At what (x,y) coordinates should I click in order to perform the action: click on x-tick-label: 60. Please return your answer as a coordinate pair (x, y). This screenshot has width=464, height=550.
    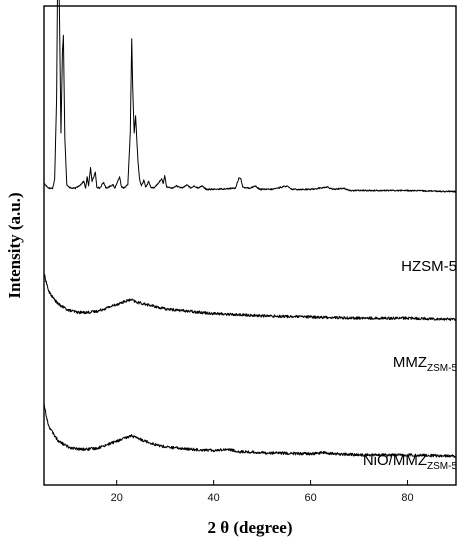
    Looking at the image, I should click on (310, 498).